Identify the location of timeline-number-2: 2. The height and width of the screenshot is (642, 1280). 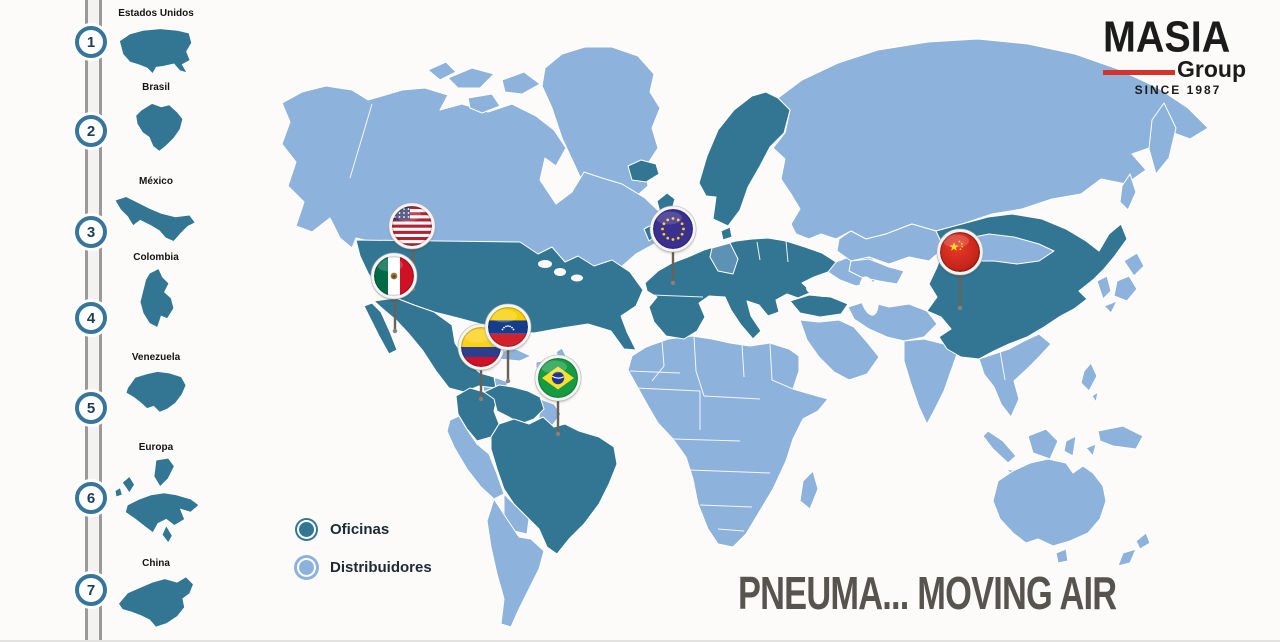
(91, 131).